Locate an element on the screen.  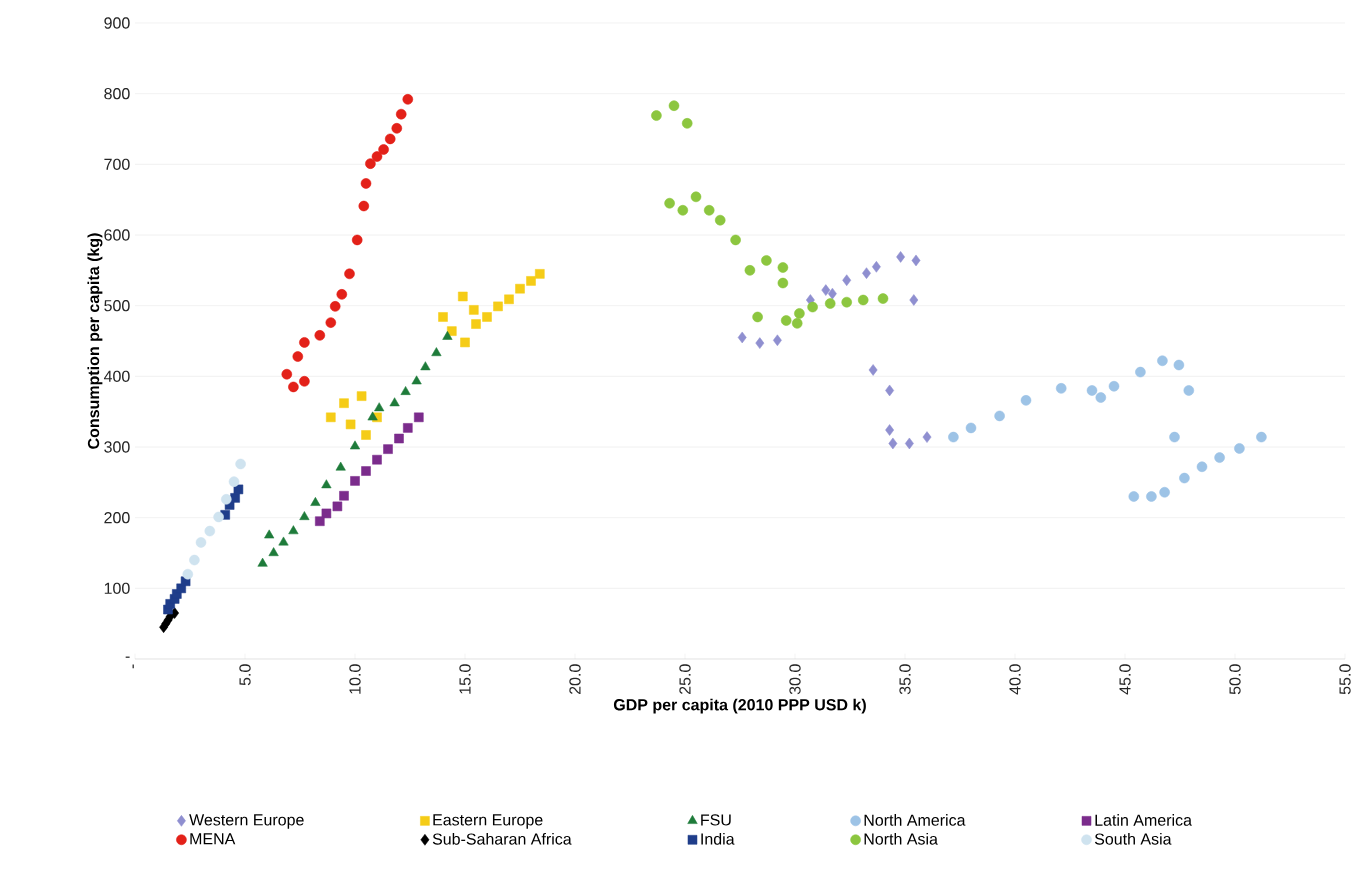
legend-label: FSU is located at coordinates (716, 820).